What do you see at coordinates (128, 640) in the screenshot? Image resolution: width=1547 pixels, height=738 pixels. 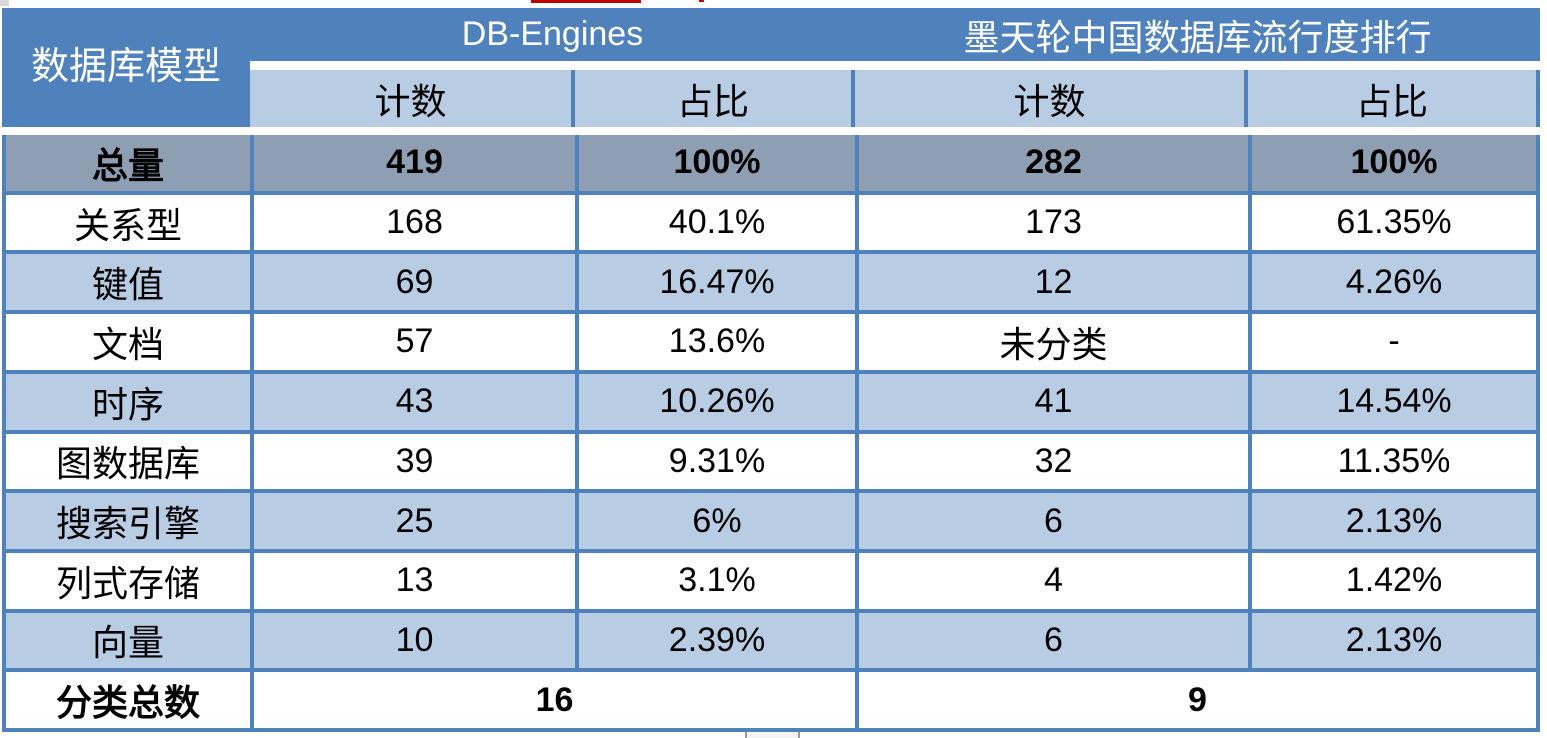 I see `row-label-cell: 向量` at bounding box center [128, 640].